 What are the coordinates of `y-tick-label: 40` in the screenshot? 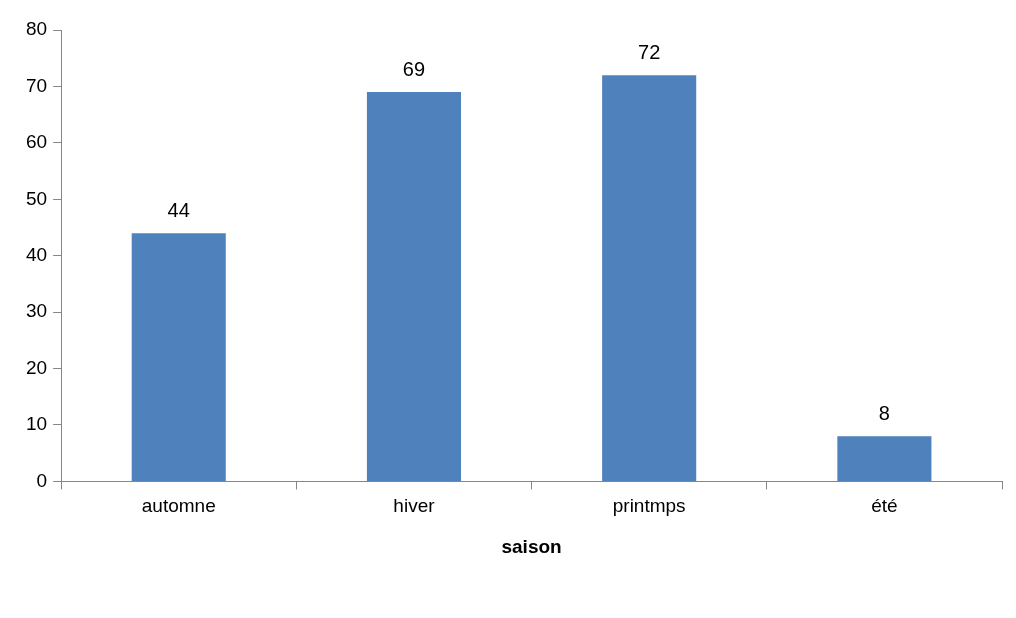 It's located at (36, 254).